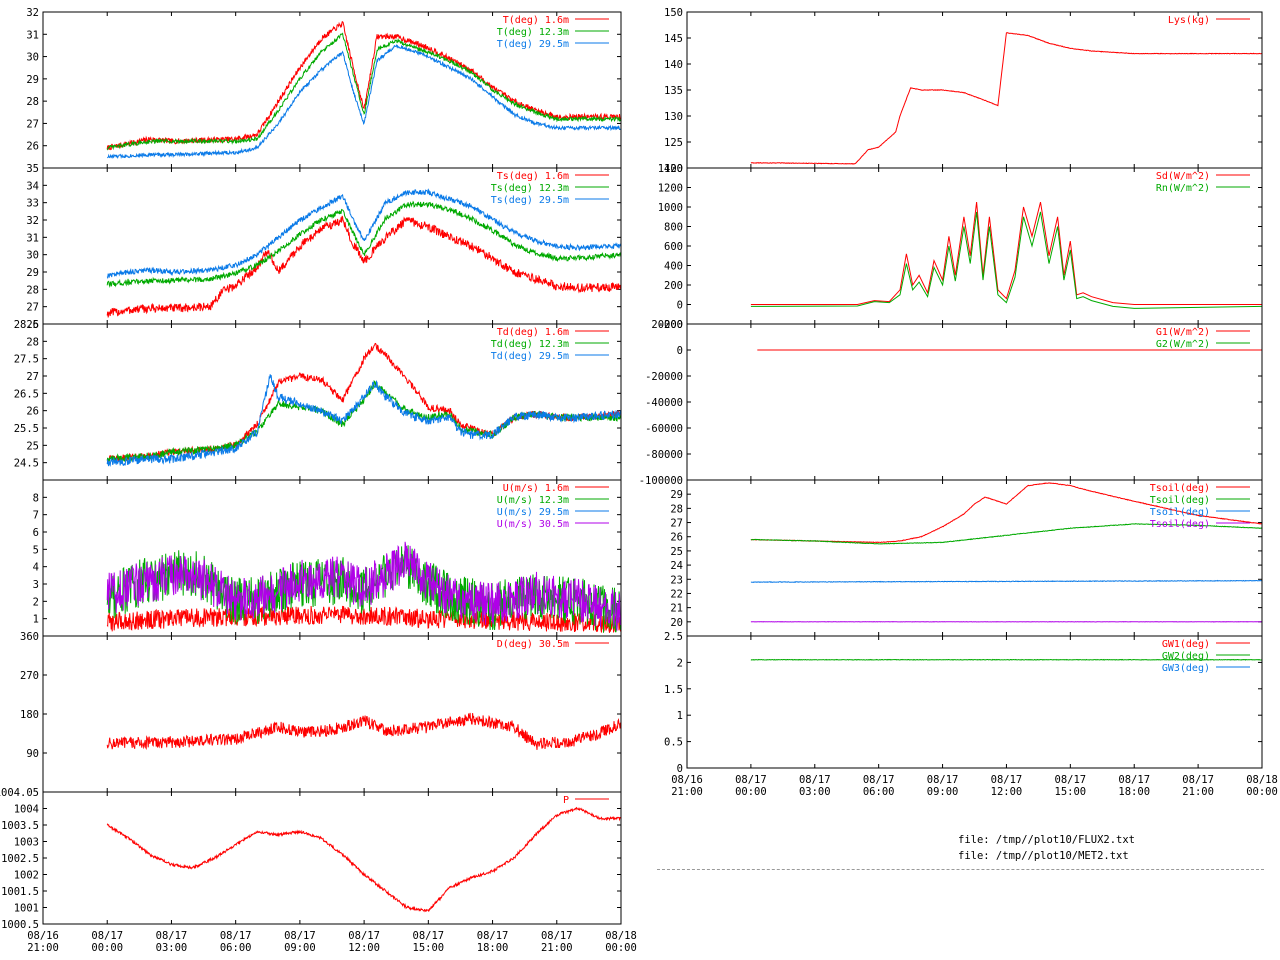 This screenshot has width=1280, height=960. I want to click on legend-label-groundwater-0: GW1(deg), so click(1186, 644).